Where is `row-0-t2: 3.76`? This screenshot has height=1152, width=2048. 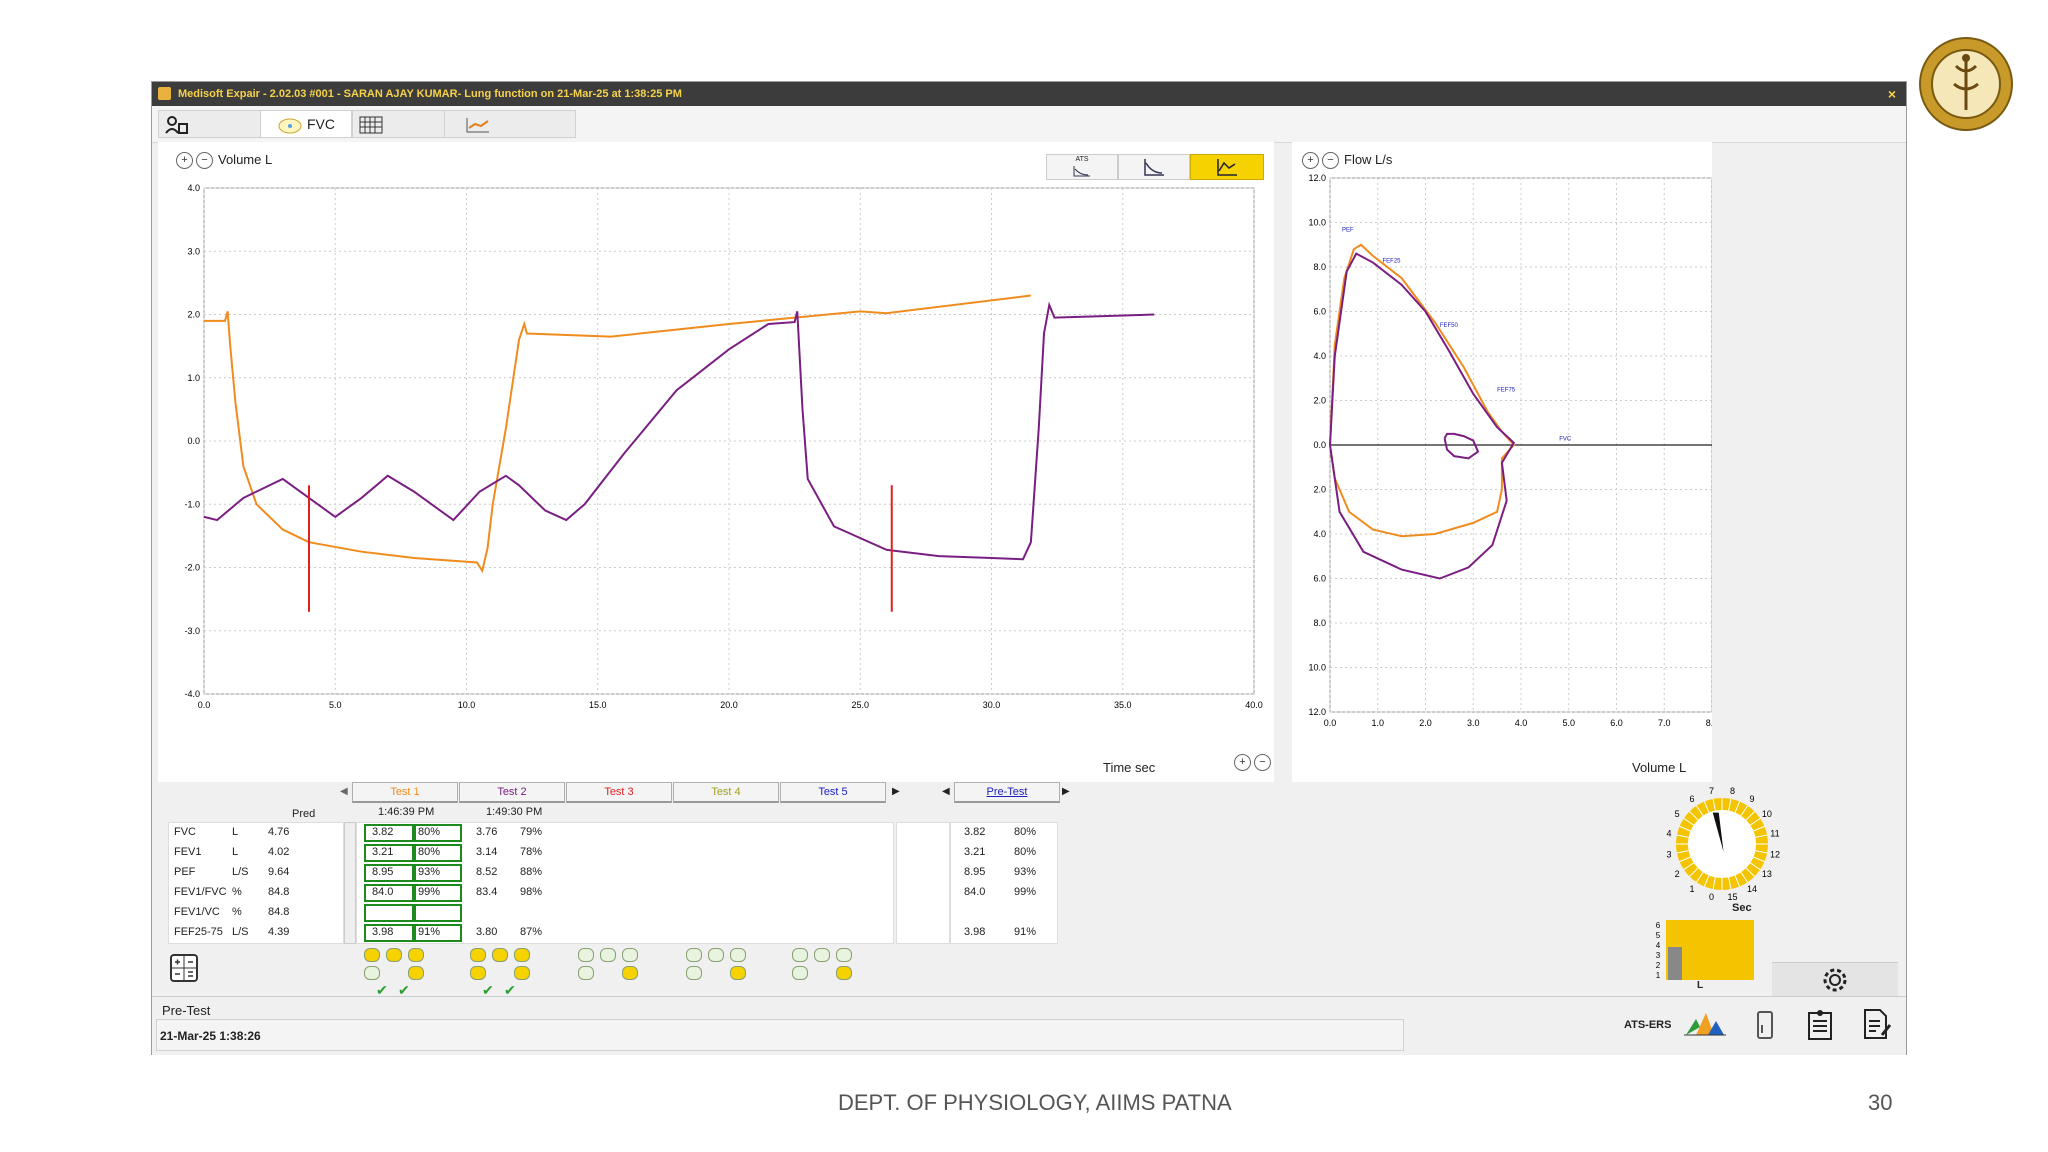
row-0-t2: 3.76 is located at coordinates (487, 832).